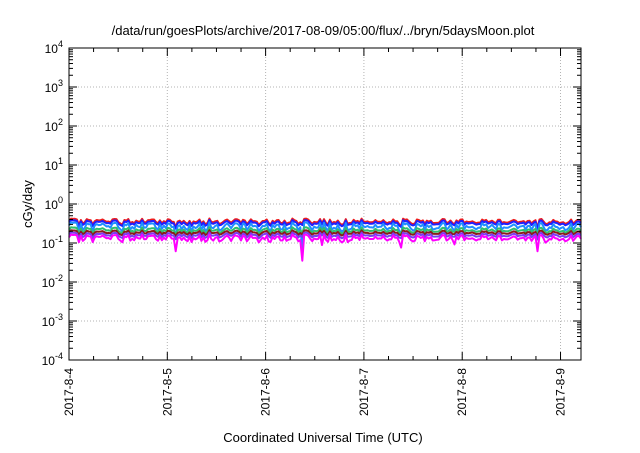  What do you see at coordinates (322, 437) in the screenshot?
I see `x-axis-label: Coordinated Universal Time (UTC)` at bounding box center [322, 437].